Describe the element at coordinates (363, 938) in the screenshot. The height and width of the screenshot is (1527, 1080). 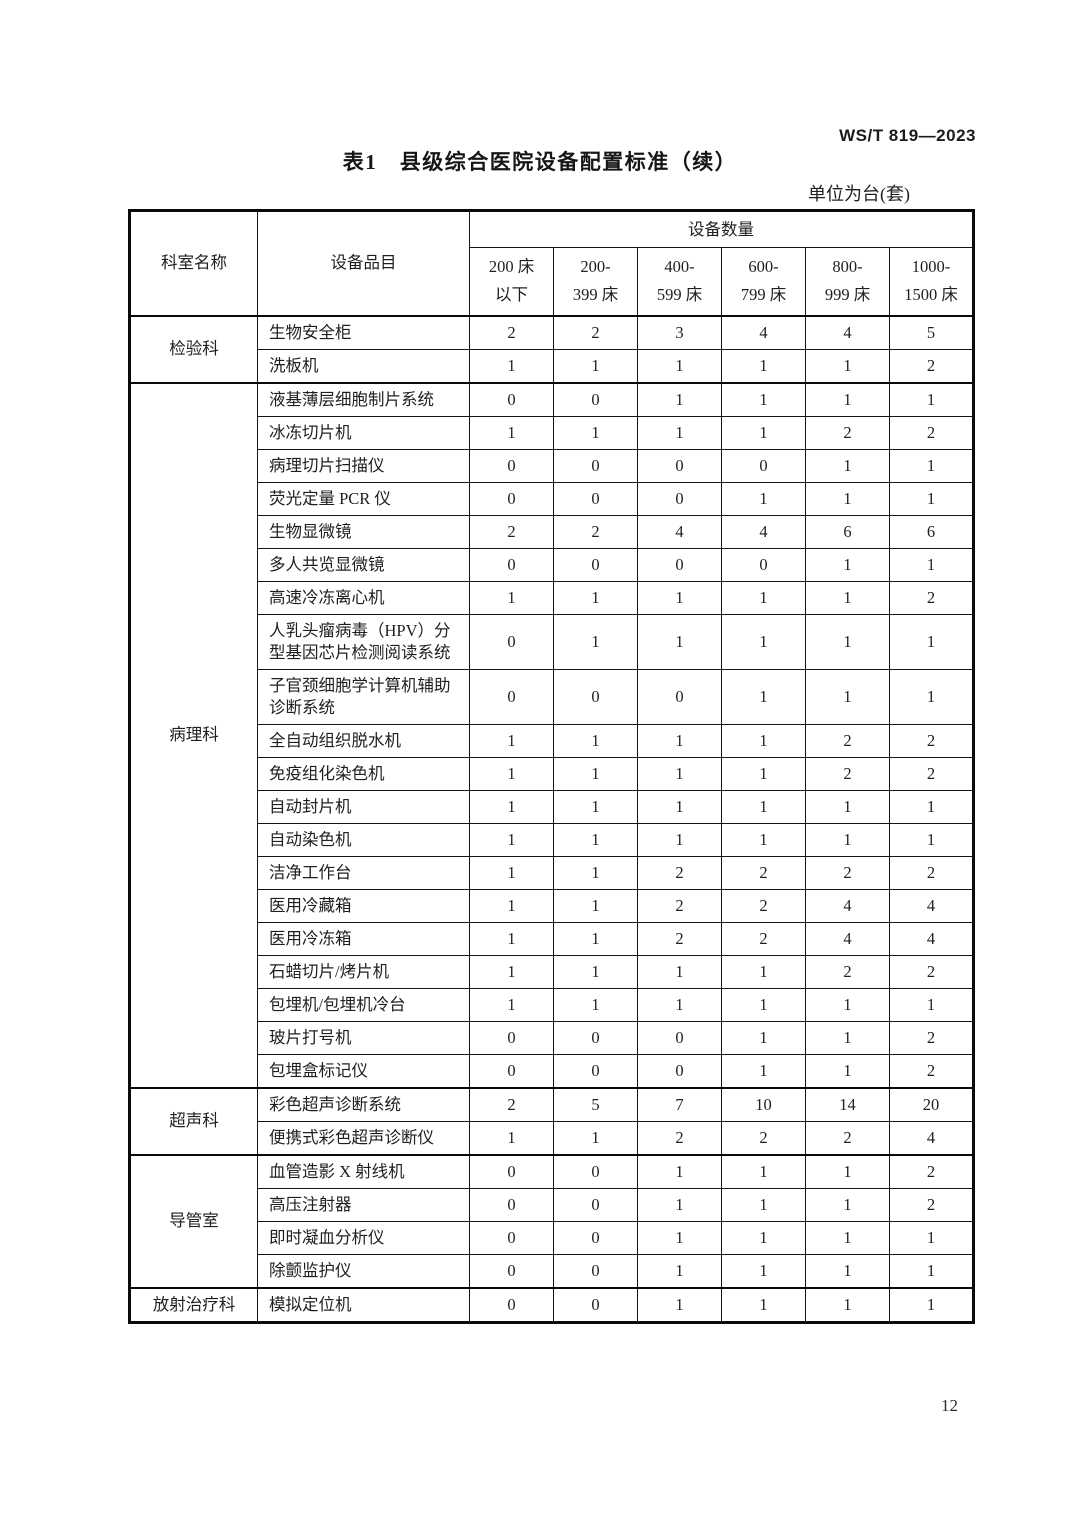
I see `equipment-name-cell: 医用冷冻箱` at that location.